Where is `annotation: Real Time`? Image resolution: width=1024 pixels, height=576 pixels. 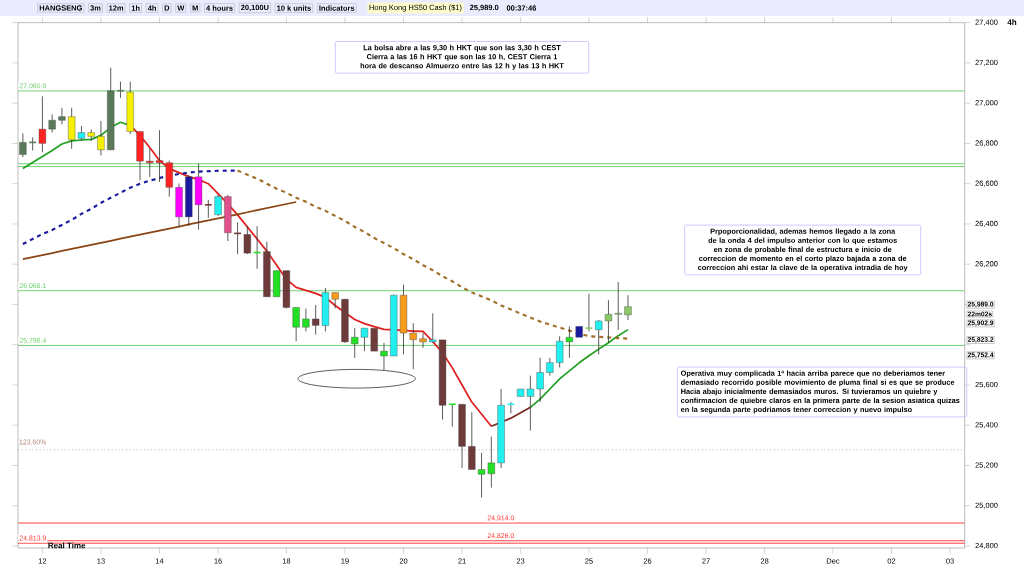
annotation: Real Time is located at coordinates (67, 545).